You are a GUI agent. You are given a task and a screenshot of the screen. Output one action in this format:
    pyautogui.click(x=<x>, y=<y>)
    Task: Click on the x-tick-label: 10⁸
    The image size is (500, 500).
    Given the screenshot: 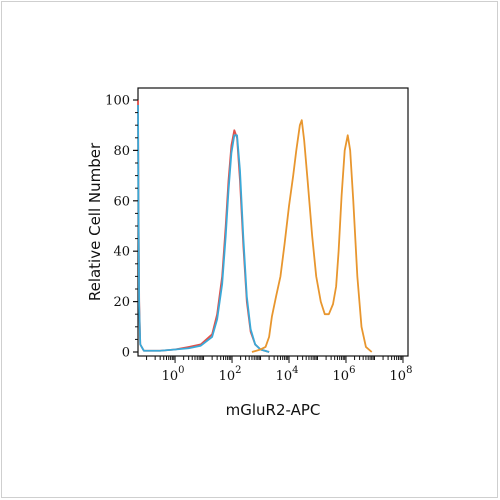 What is the action you would take?
    pyautogui.click(x=401, y=374)
    